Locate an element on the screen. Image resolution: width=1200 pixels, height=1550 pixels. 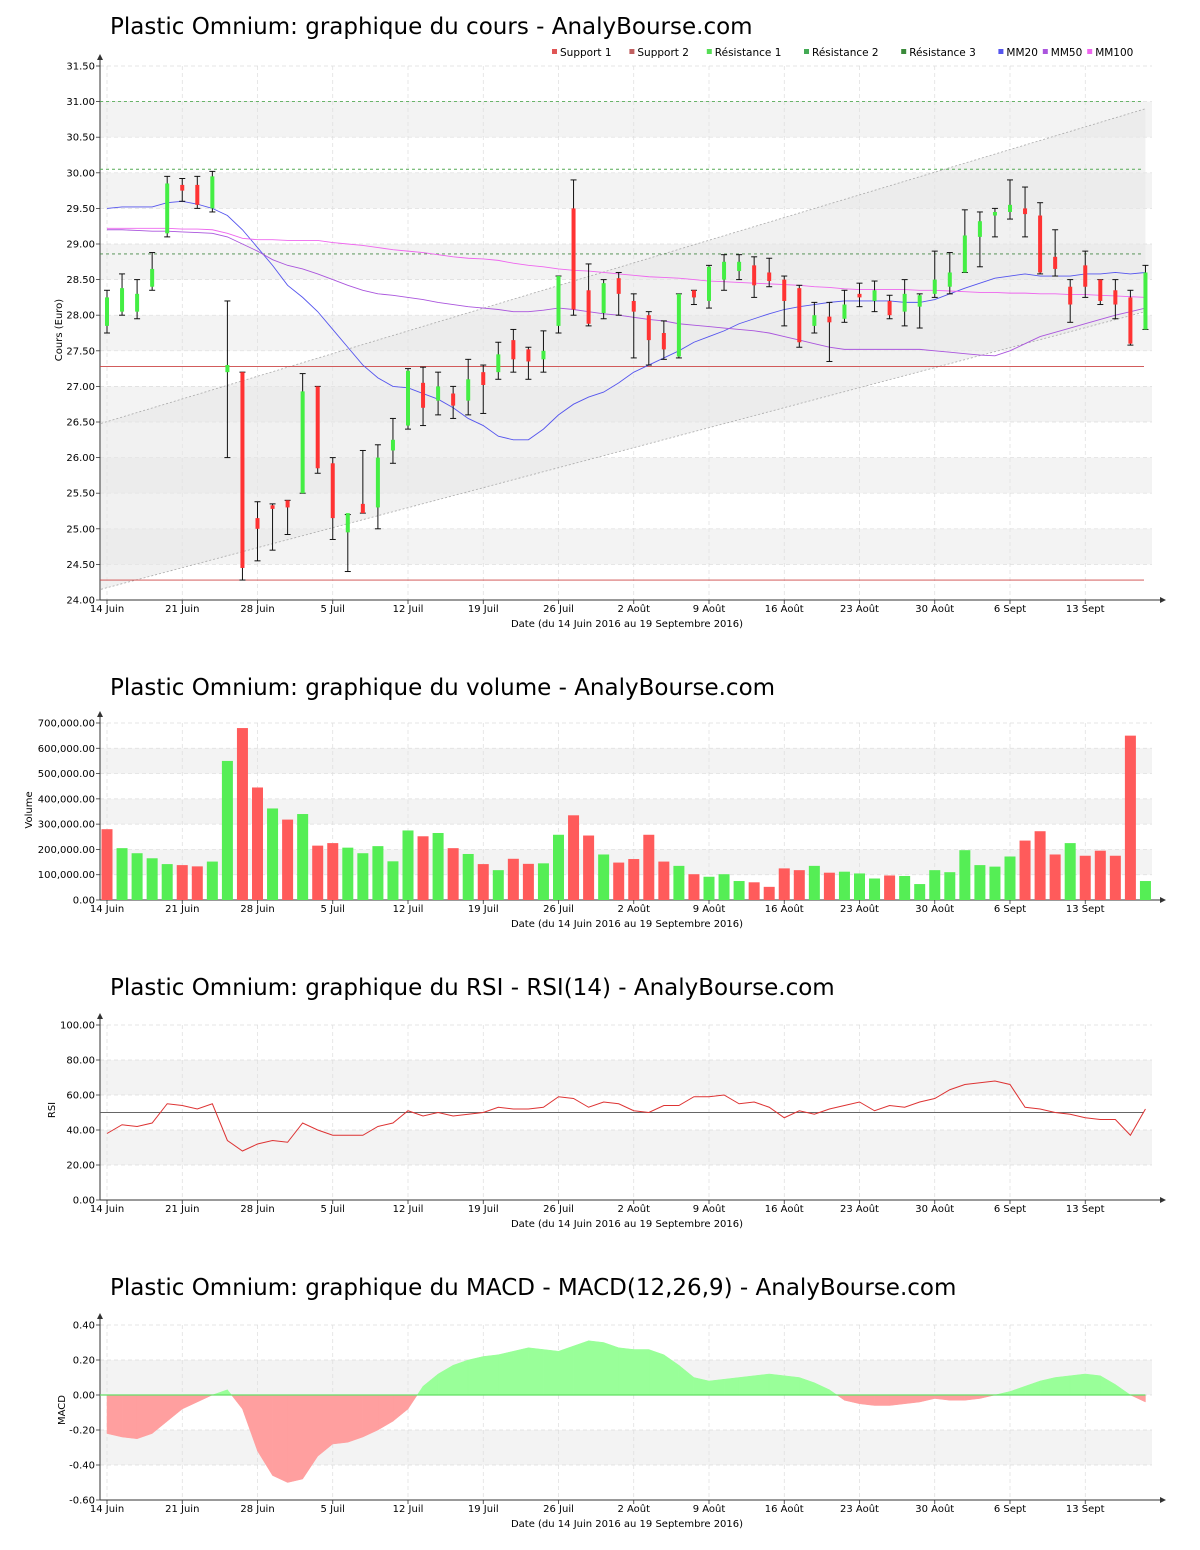
y-tick-label: 60.00 is located at coordinates (80, 1096).